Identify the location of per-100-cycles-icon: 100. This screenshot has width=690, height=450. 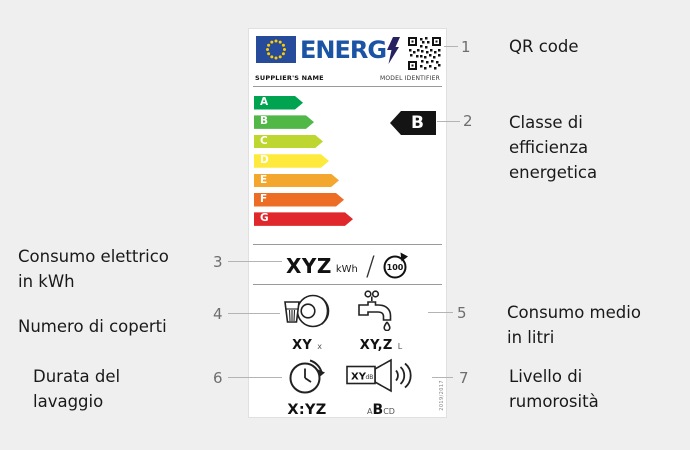
(396, 265).